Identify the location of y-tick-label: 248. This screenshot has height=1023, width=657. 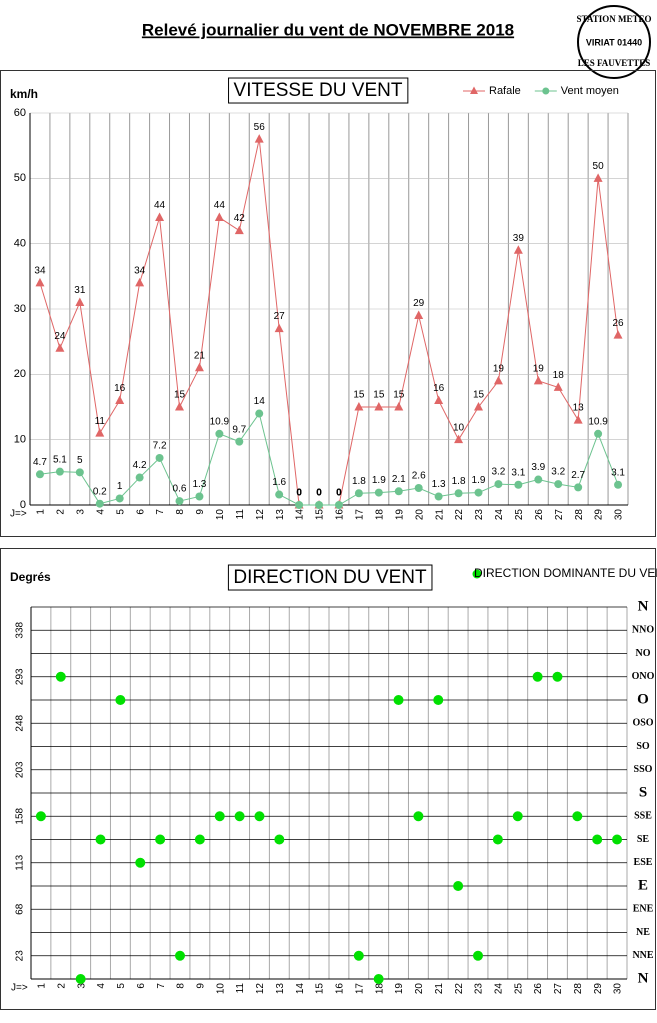
(20, 722).